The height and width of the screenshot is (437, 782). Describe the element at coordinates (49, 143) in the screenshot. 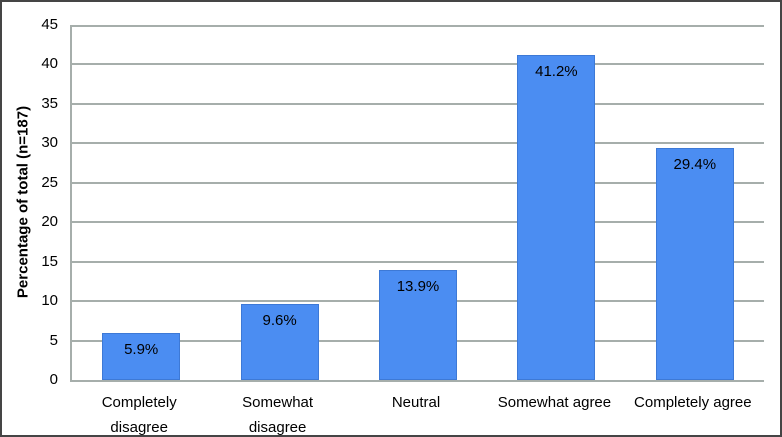

I see `y-tick-label: 30` at that location.